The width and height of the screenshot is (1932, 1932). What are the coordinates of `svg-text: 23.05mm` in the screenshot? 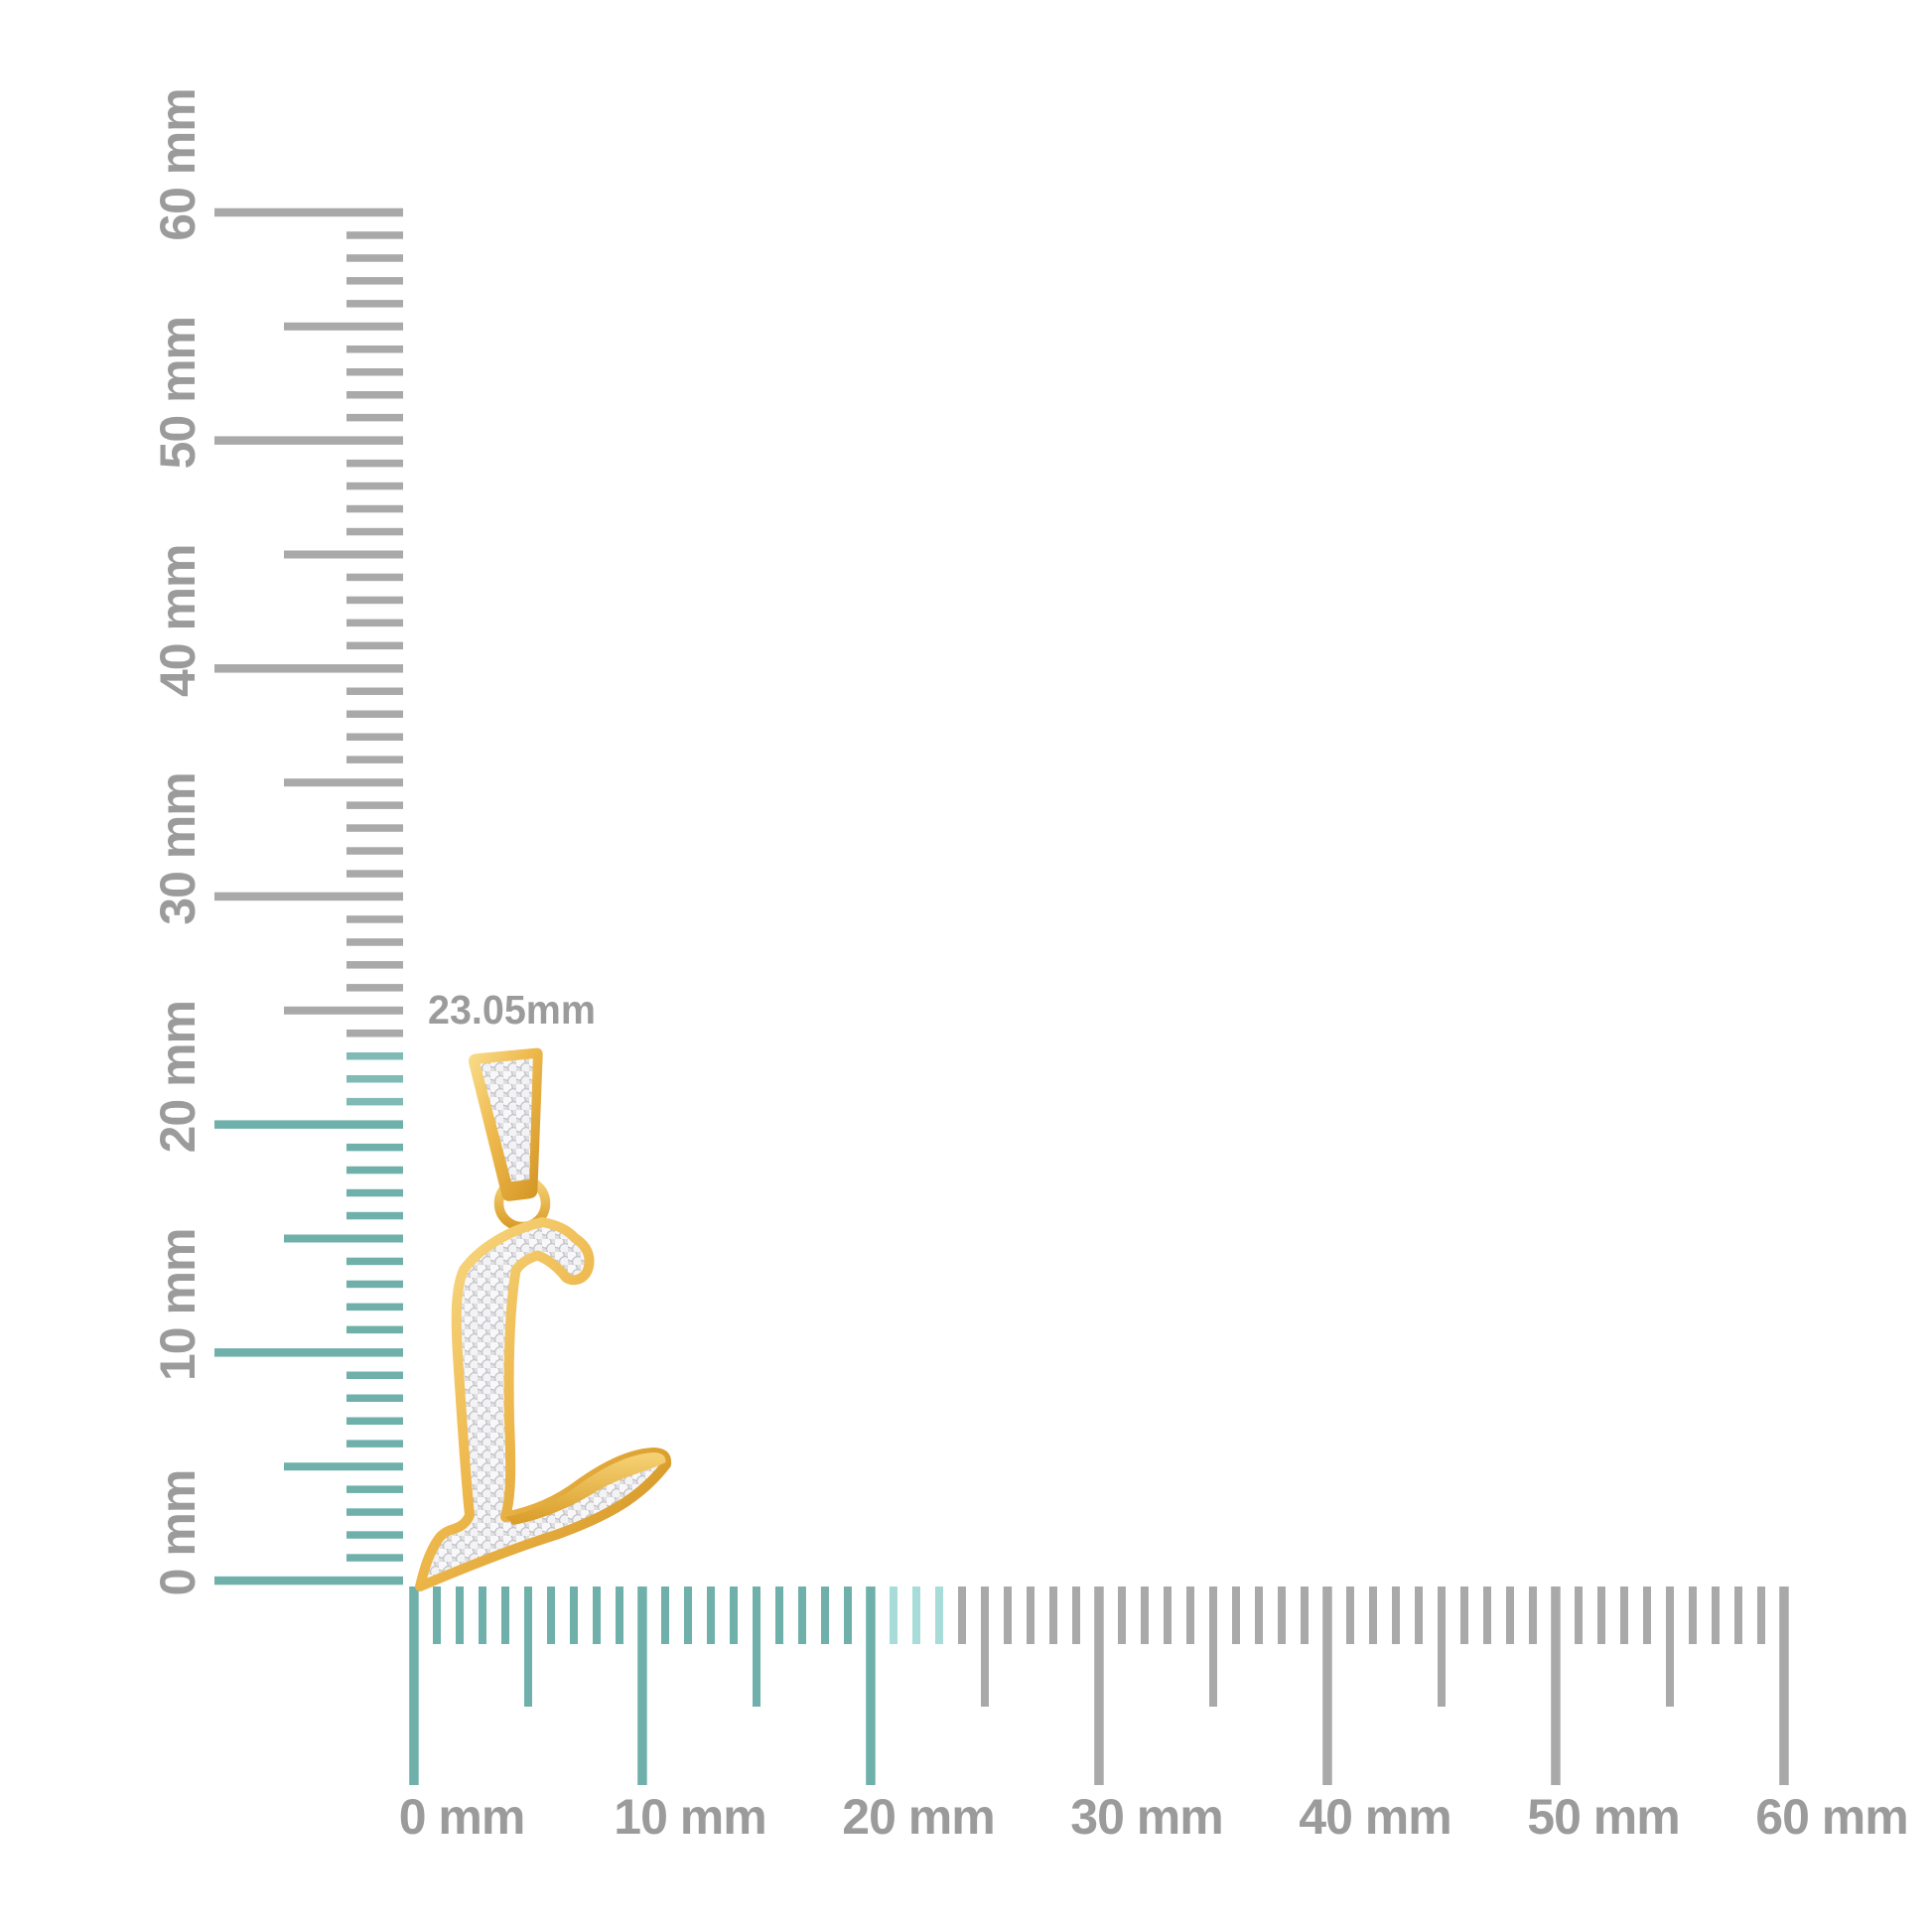 It's located at (512, 1010).